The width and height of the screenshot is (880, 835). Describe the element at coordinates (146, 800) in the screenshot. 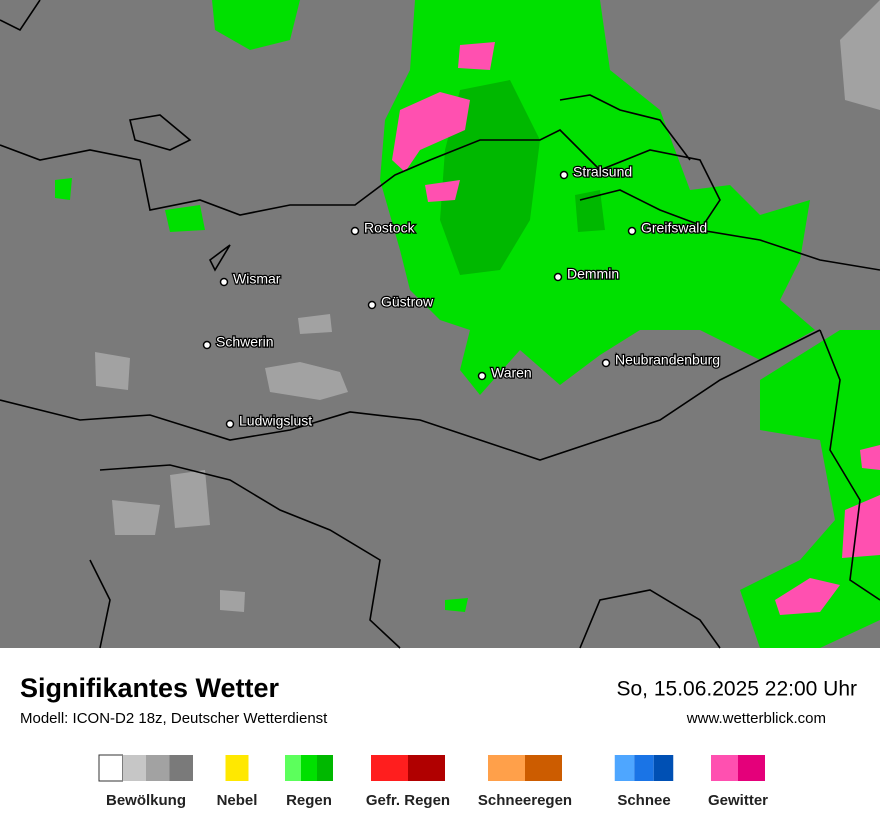

I see `legend-label: Bewölkung` at that location.